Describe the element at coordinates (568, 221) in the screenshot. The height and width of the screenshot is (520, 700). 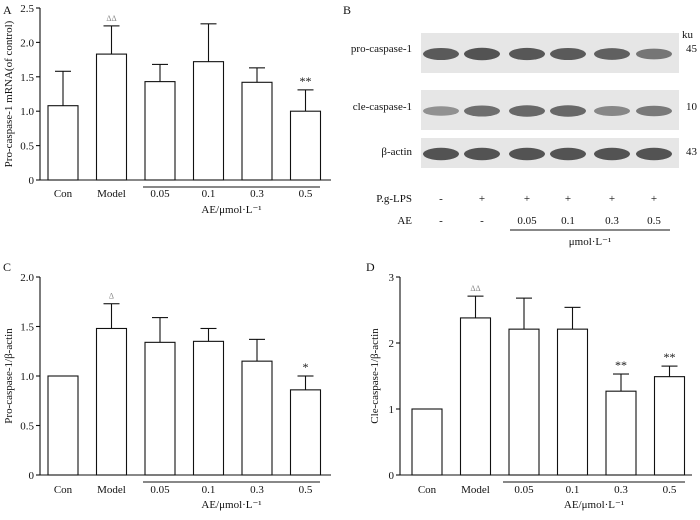
I see `treatment-value: 0.1` at that location.